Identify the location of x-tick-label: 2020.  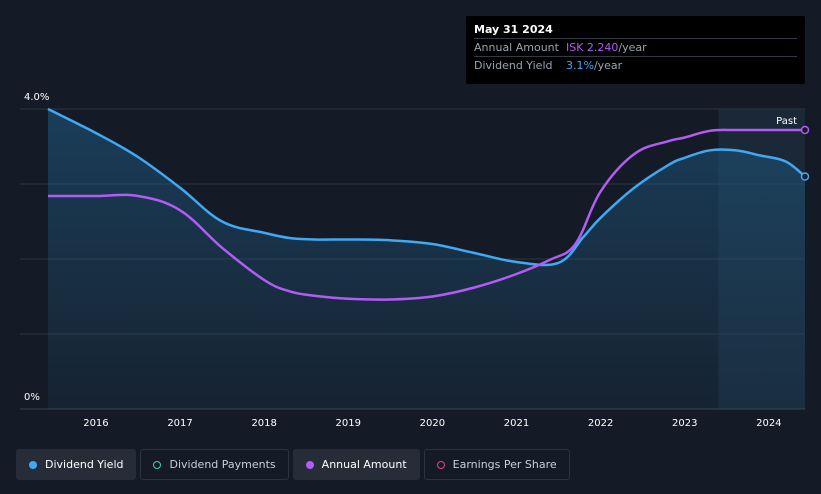
(432, 423).